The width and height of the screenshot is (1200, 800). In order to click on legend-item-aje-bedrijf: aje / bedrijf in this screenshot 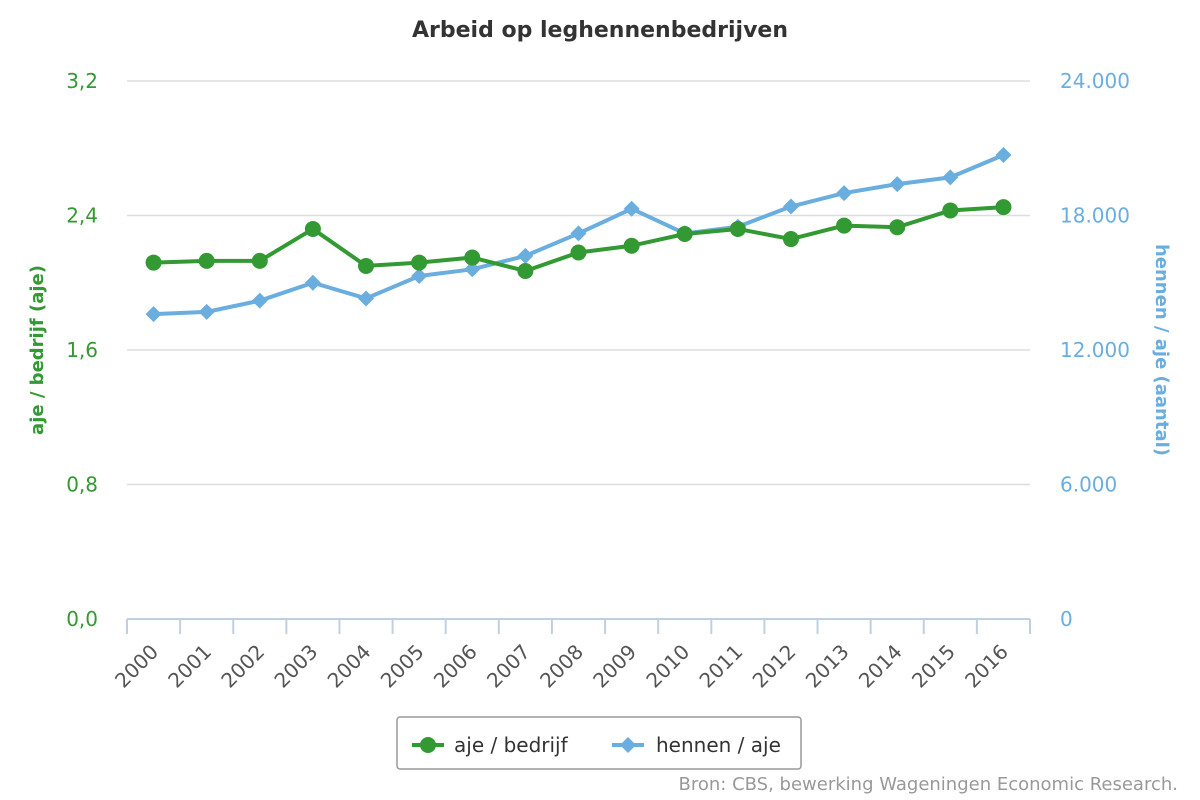, I will do `click(490, 745)`.